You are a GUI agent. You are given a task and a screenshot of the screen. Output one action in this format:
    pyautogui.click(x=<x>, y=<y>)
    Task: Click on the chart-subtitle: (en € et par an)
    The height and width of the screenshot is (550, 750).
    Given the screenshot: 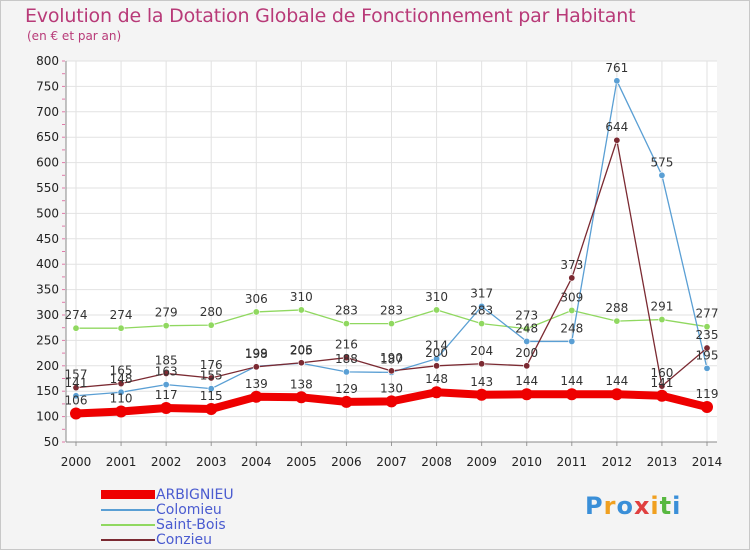 What is the action you would take?
    pyautogui.click(x=74, y=36)
    